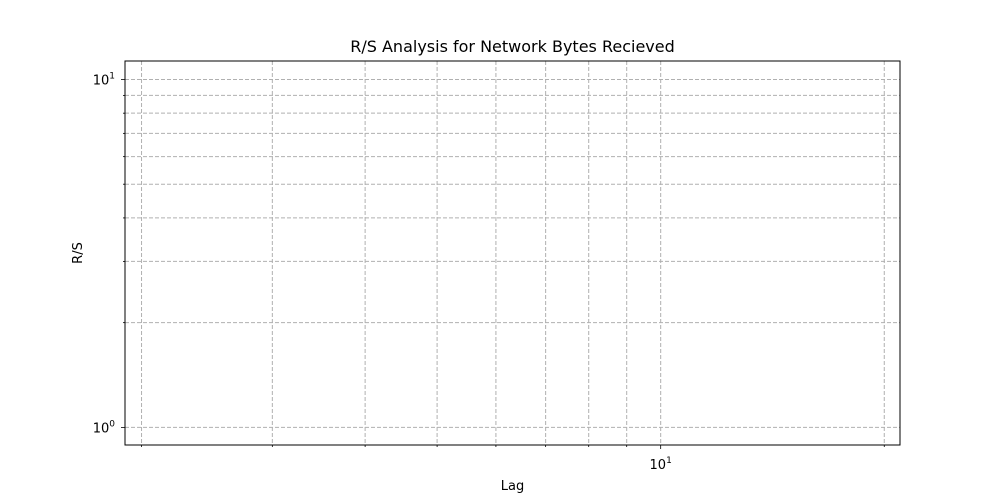 The width and height of the screenshot is (1000, 504). Describe the element at coordinates (78, 253) in the screenshot. I see `y-axis-label: R/S` at that location.